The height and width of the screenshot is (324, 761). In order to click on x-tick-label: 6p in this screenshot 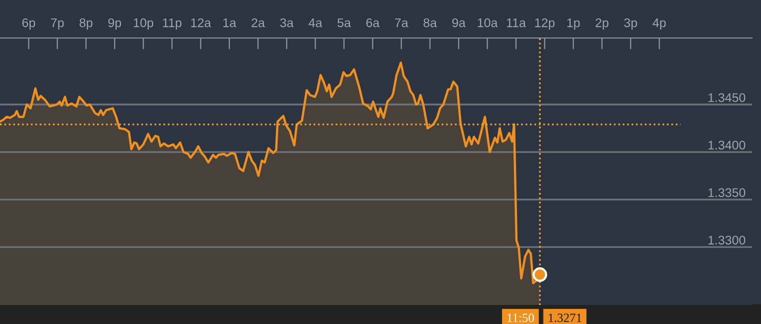, I will do `click(29, 24)`.